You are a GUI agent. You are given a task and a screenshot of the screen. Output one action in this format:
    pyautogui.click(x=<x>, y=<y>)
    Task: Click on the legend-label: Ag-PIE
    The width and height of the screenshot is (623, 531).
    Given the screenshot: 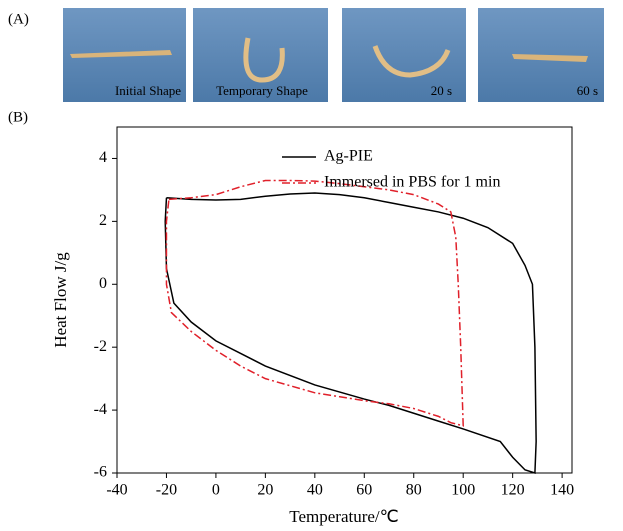 What is the action you would take?
    pyautogui.click(x=348, y=156)
    